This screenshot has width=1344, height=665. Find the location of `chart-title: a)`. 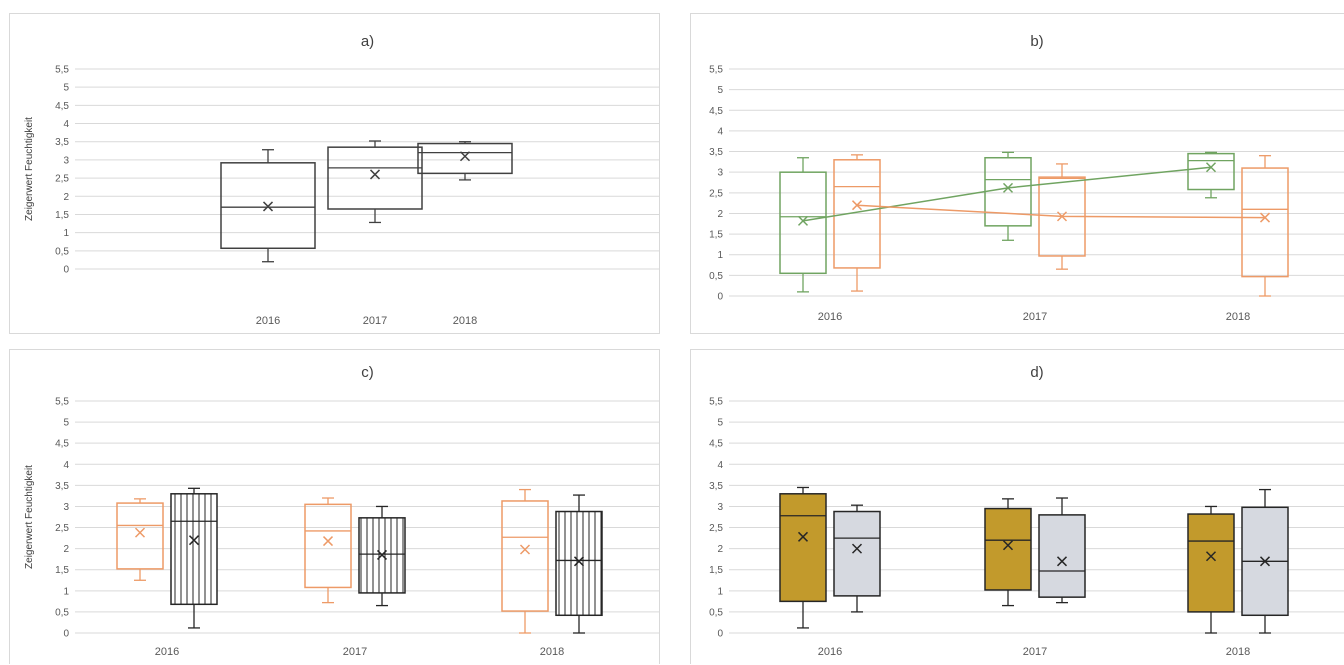

chart-title: a) is located at coordinates (367, 41).